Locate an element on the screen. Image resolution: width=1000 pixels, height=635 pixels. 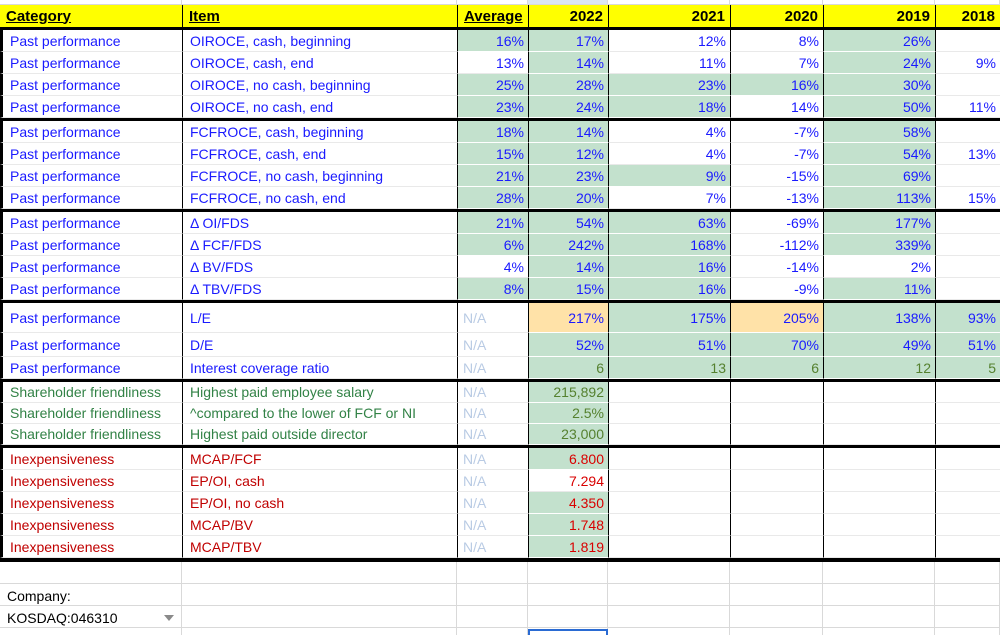
cell-value: 177% is located at coordinates (879, 223).